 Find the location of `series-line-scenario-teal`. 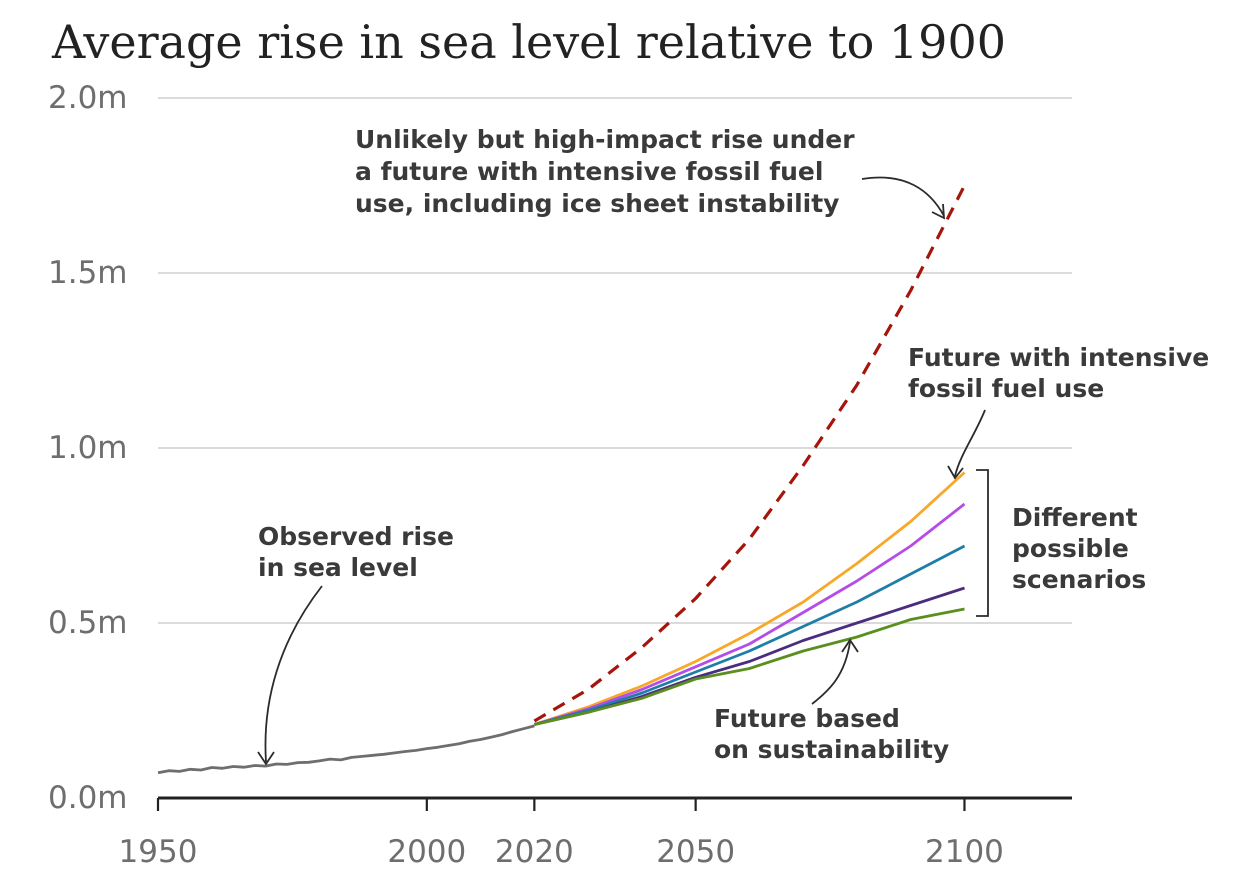

series-line-scenario-teal is located at coordinates (750, 635).